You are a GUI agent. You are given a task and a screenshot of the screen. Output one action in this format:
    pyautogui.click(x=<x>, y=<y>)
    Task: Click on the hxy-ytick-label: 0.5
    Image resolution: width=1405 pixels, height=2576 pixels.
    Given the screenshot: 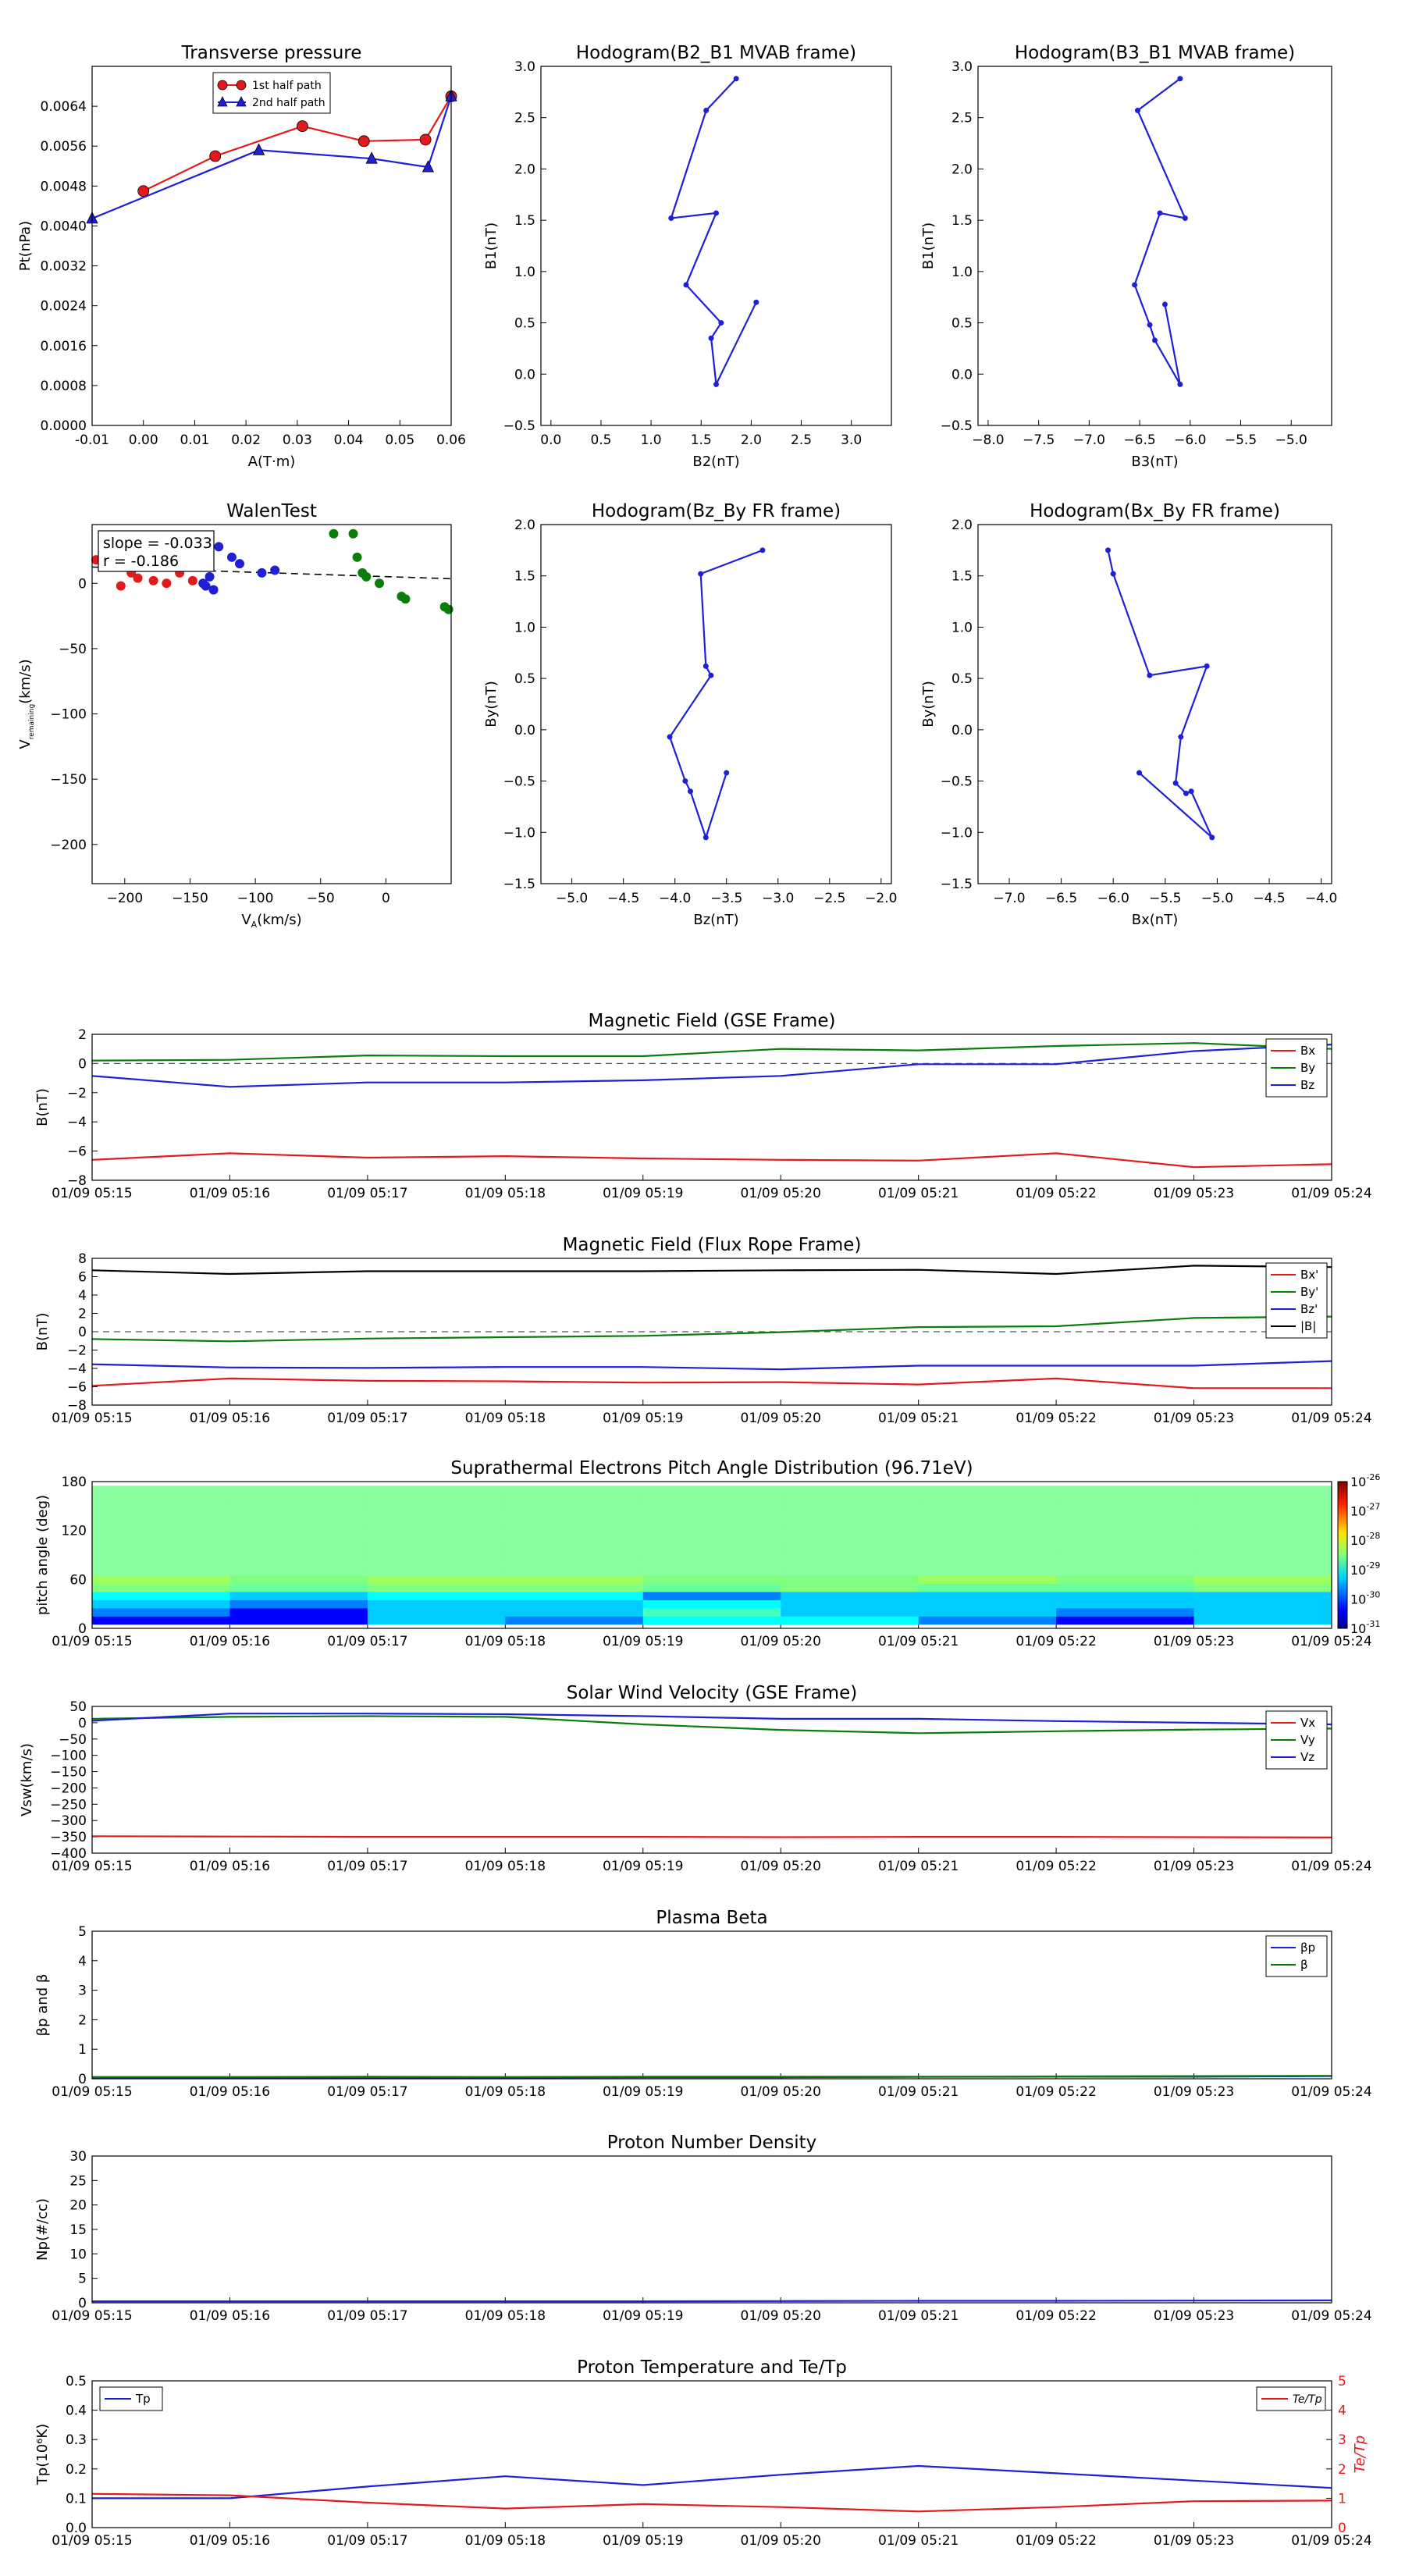 What is the action you would take?
    pyautogui.click(x=962, y=679)
    